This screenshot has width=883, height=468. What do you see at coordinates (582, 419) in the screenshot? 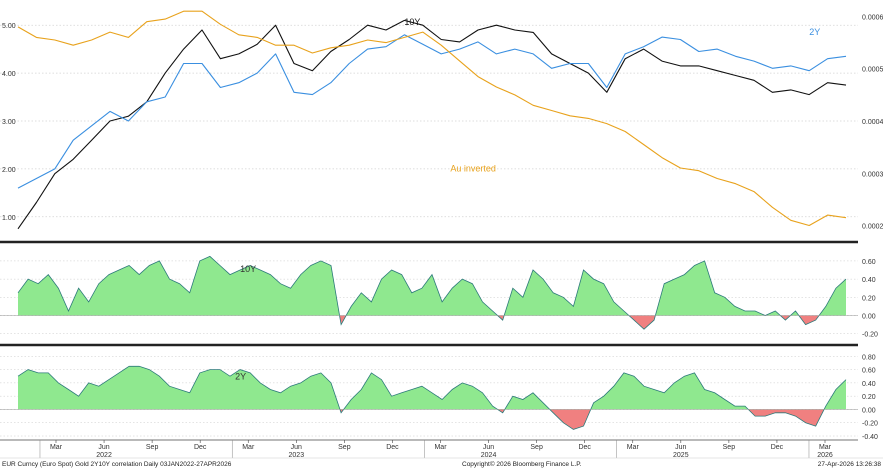
I see `negative-correlation-fill` at bounding box center [582, 419].